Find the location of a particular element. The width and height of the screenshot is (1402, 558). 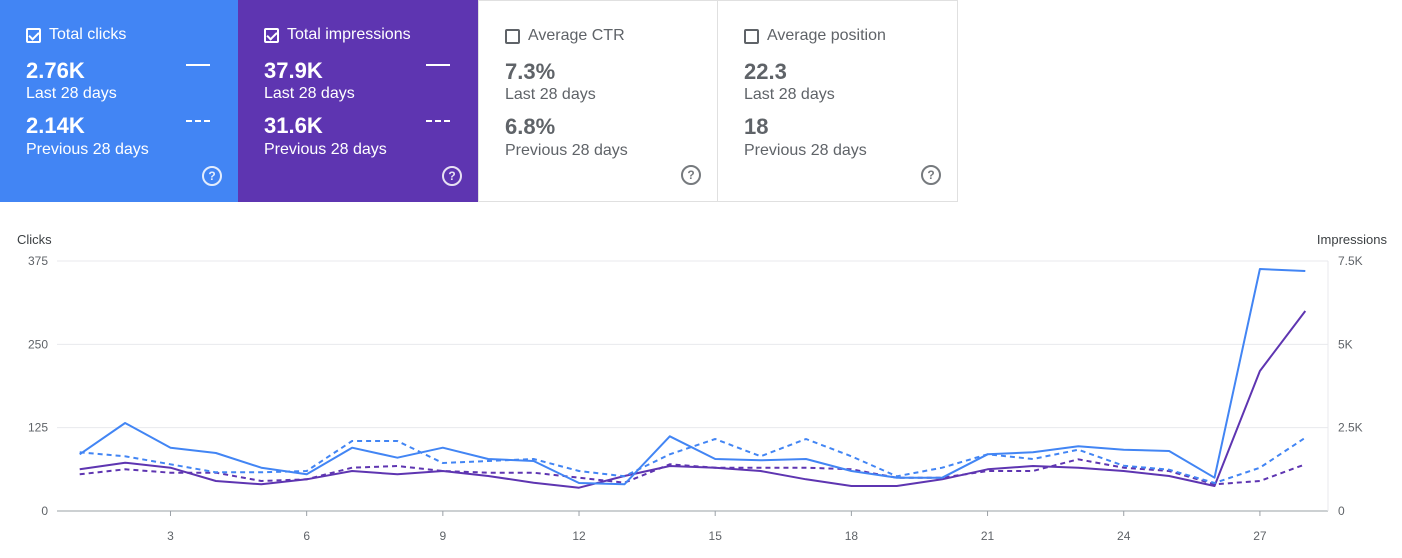

x-tick-label: 9 is located at coordinates (442, 536).